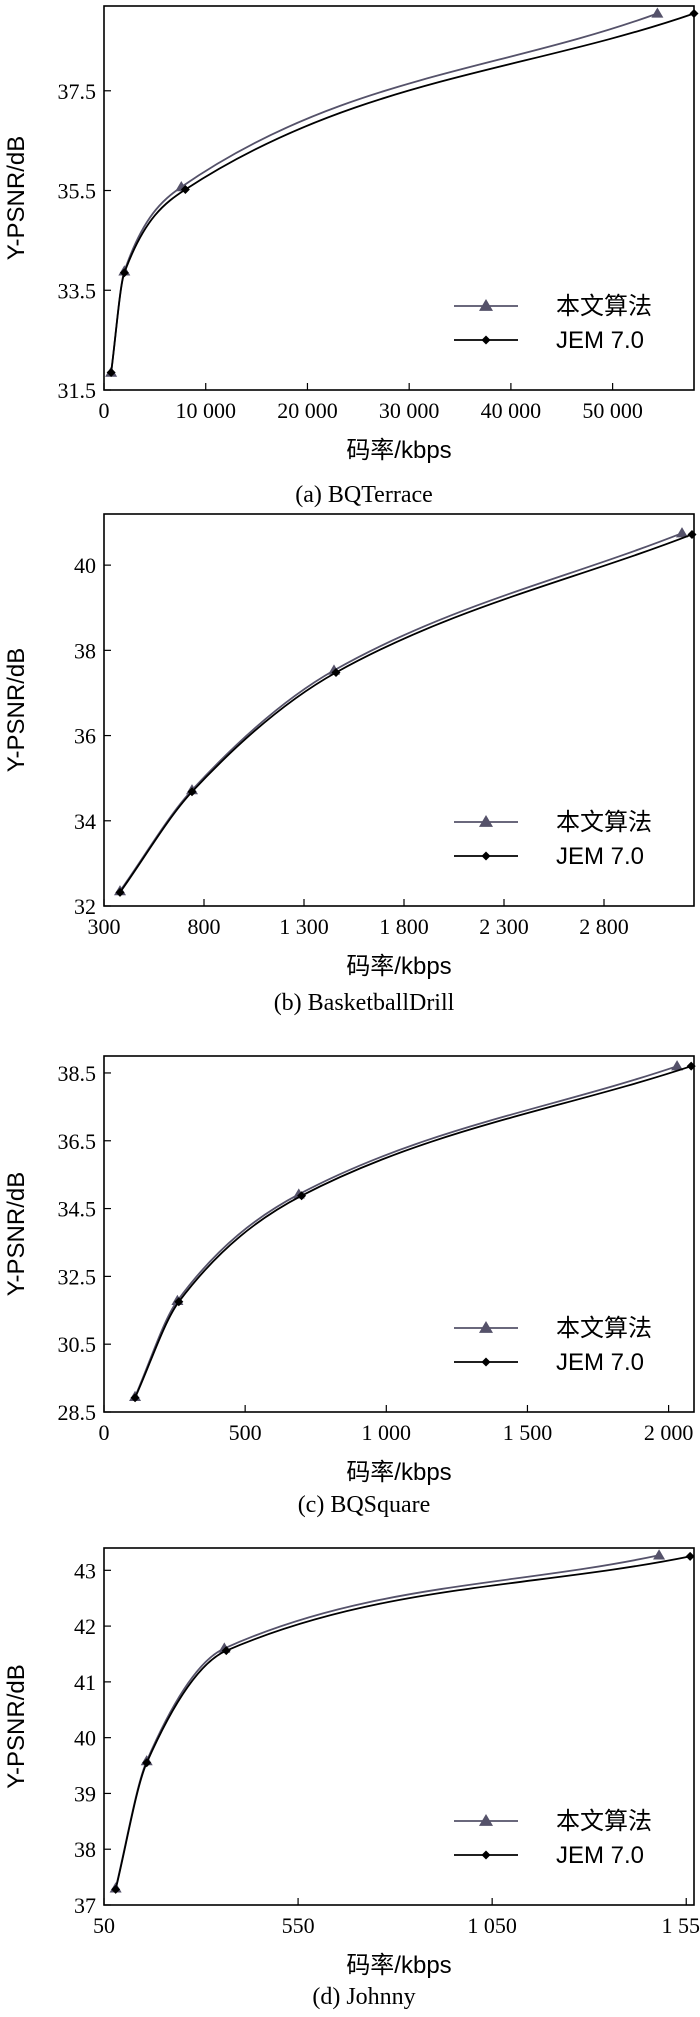 Image resolution: width=700 pixels, height=2017 pixels. I want to click on figure-caption: (a) BQTerrace, so click(364, 495).